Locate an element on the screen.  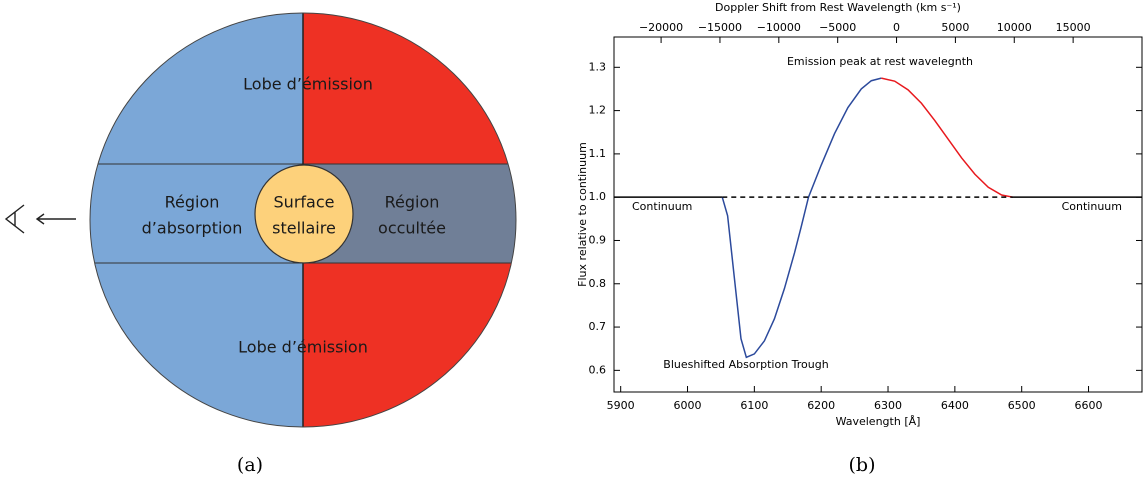
arrow is located at coordinates (55, 219).